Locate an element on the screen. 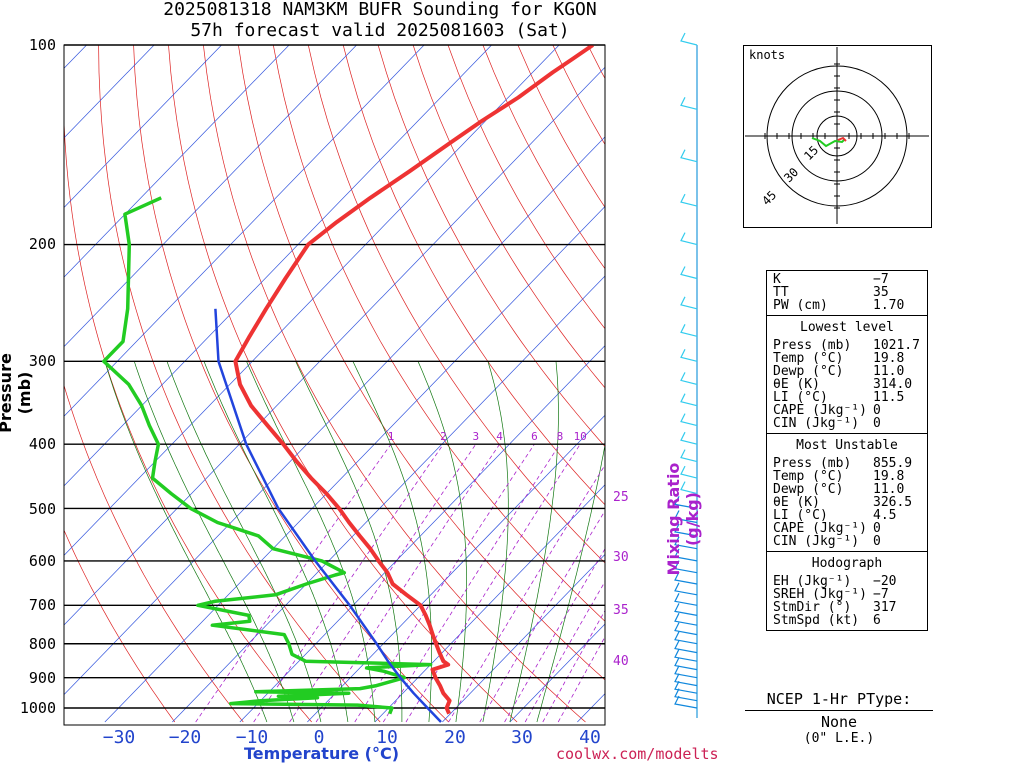 This screenshot has height=768, width=1024. temp-tick-label: −10 is located at coordinates (252, 737).